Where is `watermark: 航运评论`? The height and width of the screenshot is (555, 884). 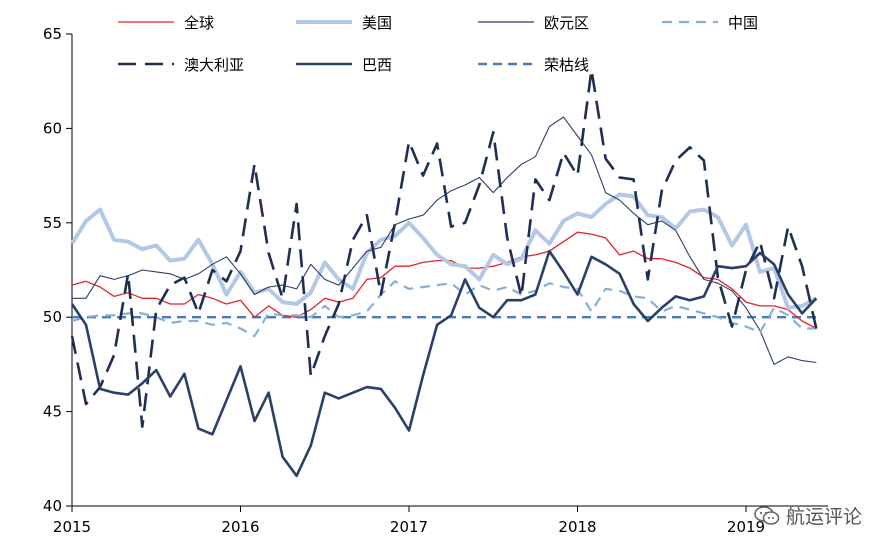 watermark: 航运评论 is located at coordinates (808, 515).